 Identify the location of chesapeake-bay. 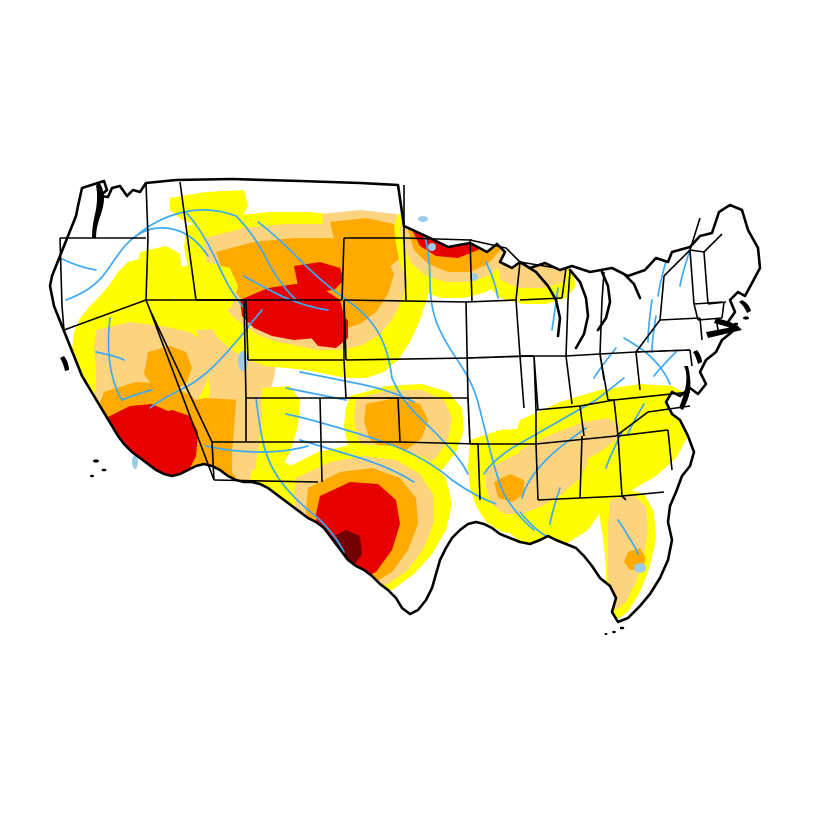
(685, 388).